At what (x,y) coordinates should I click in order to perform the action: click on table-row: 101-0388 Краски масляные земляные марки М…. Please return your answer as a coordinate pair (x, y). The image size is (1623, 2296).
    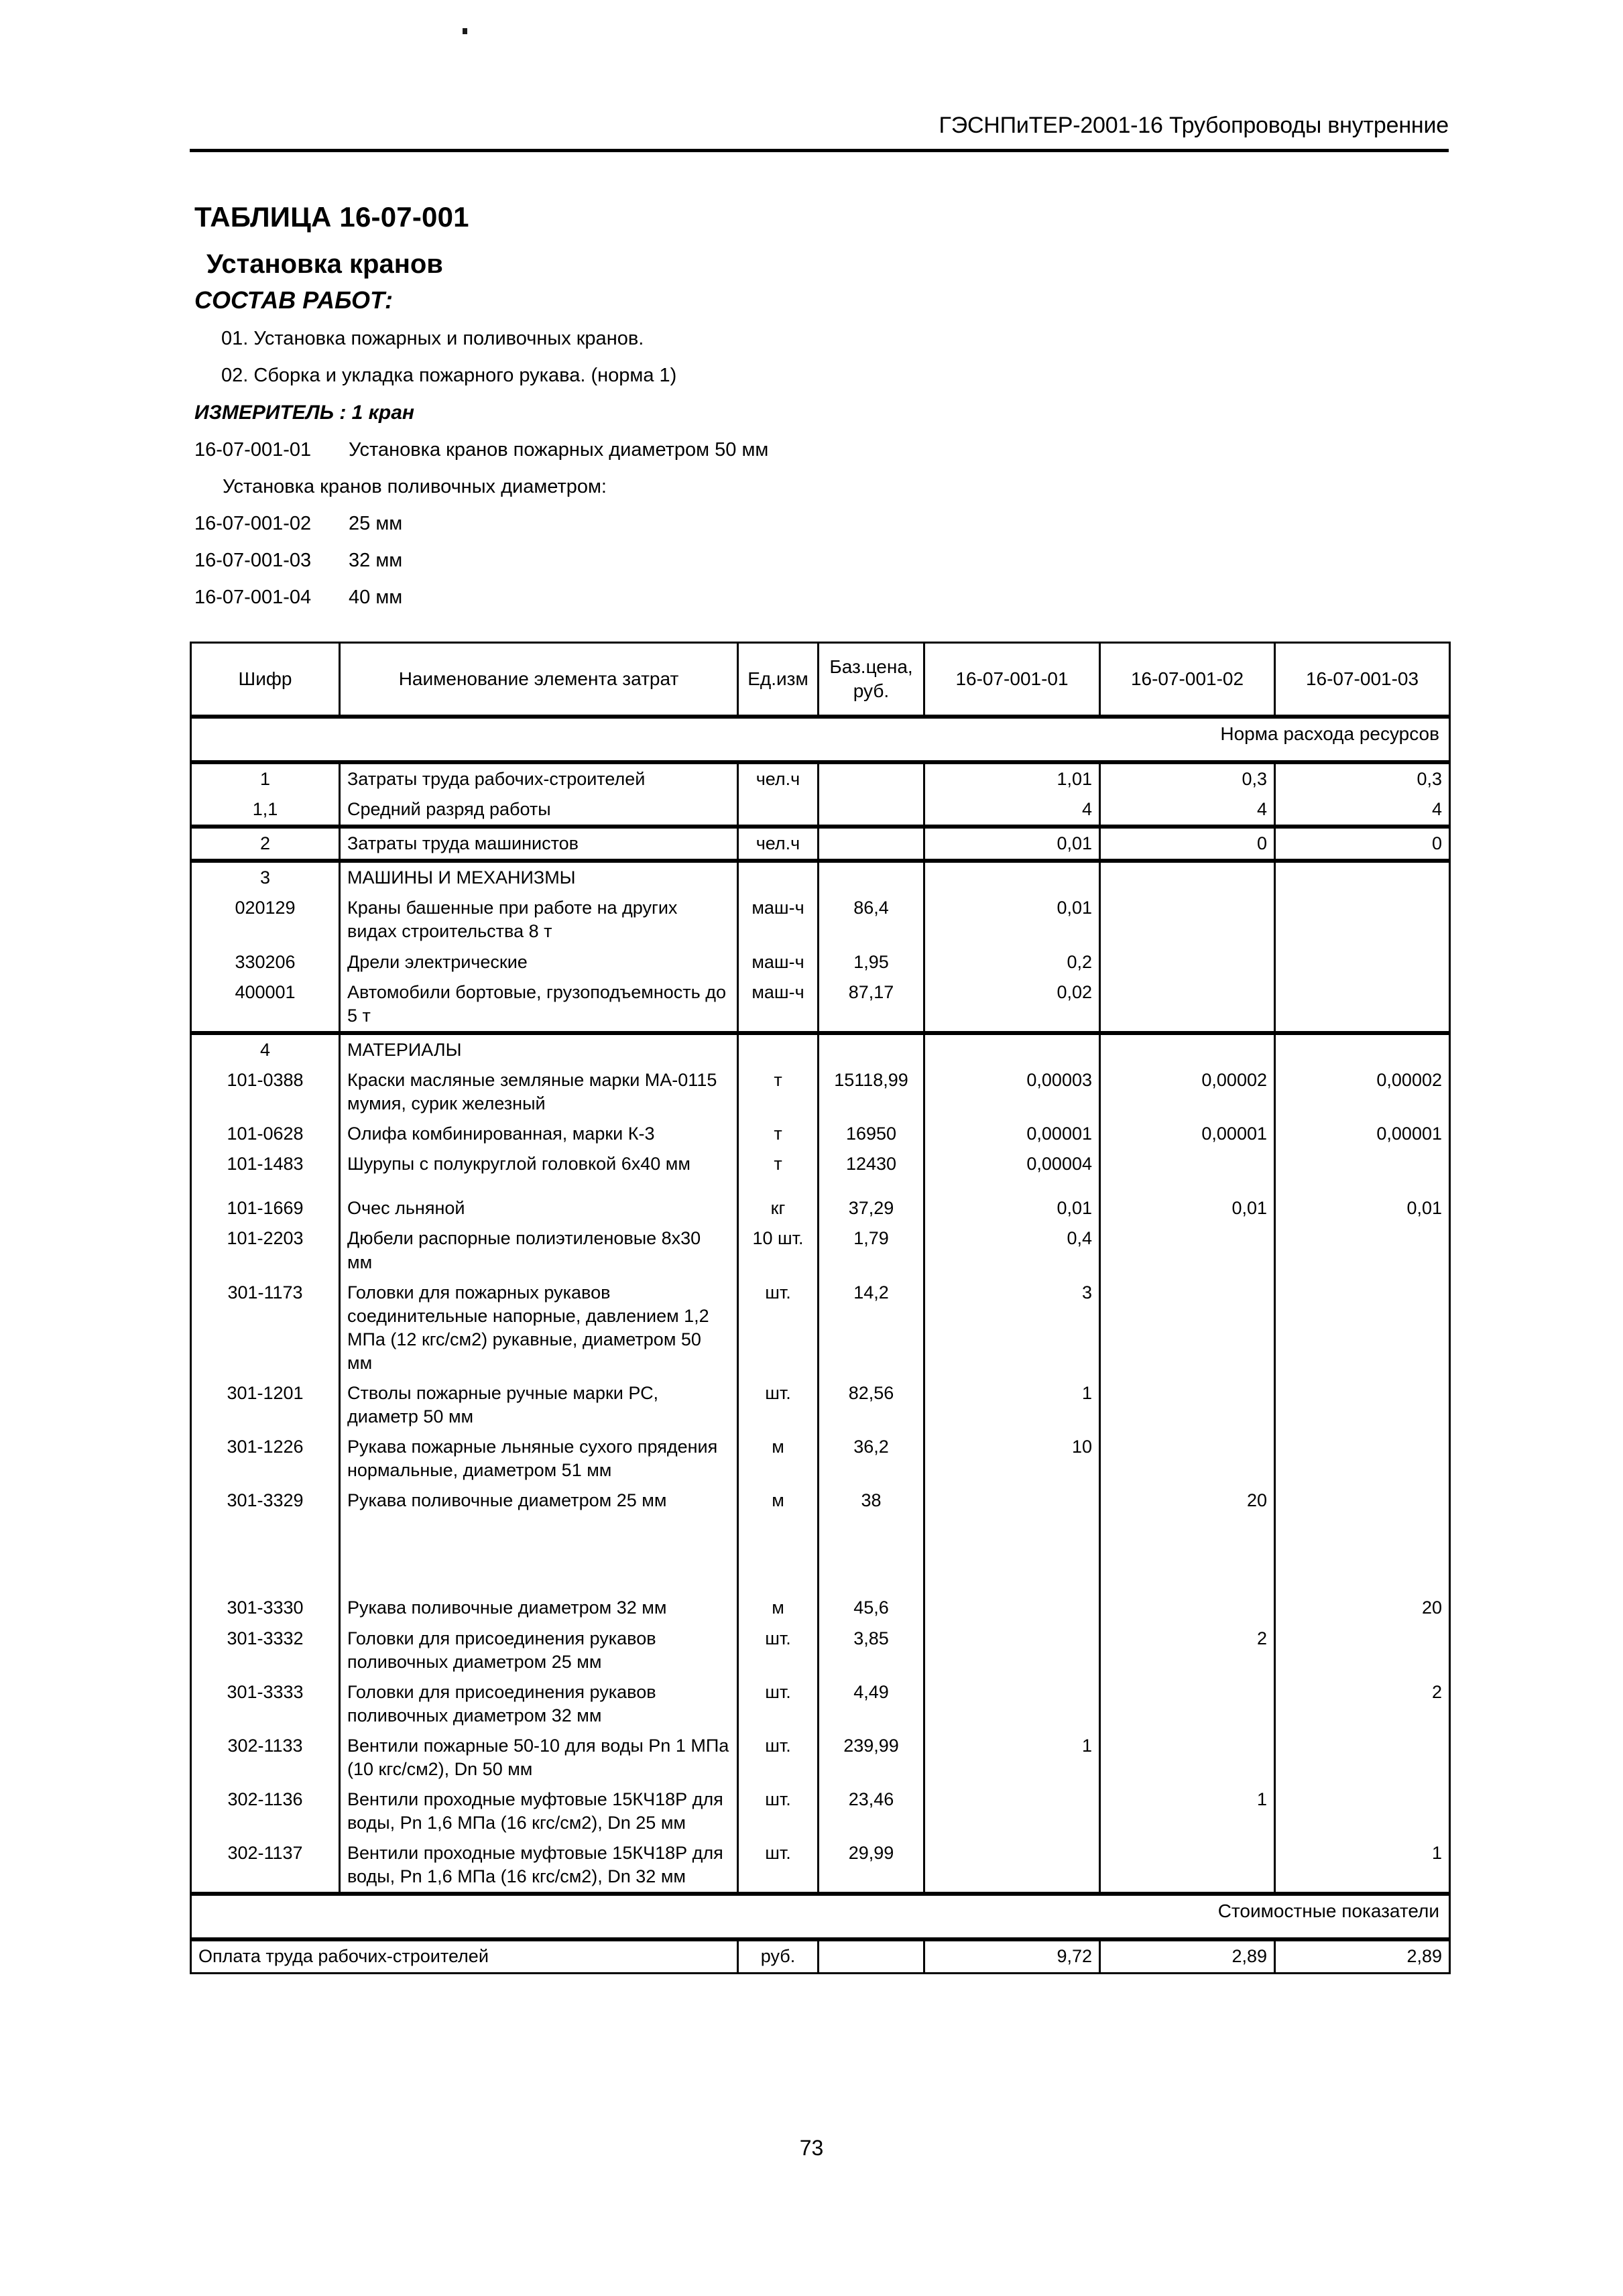
    Looking at the image, I should click on (820, 1092).